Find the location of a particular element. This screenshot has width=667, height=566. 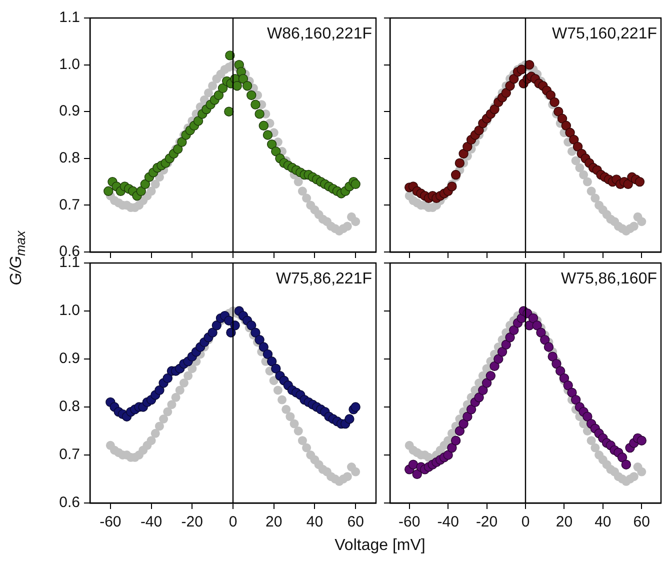

x-axis-title: Voltage [mV] is located at coordinates (380, 546).